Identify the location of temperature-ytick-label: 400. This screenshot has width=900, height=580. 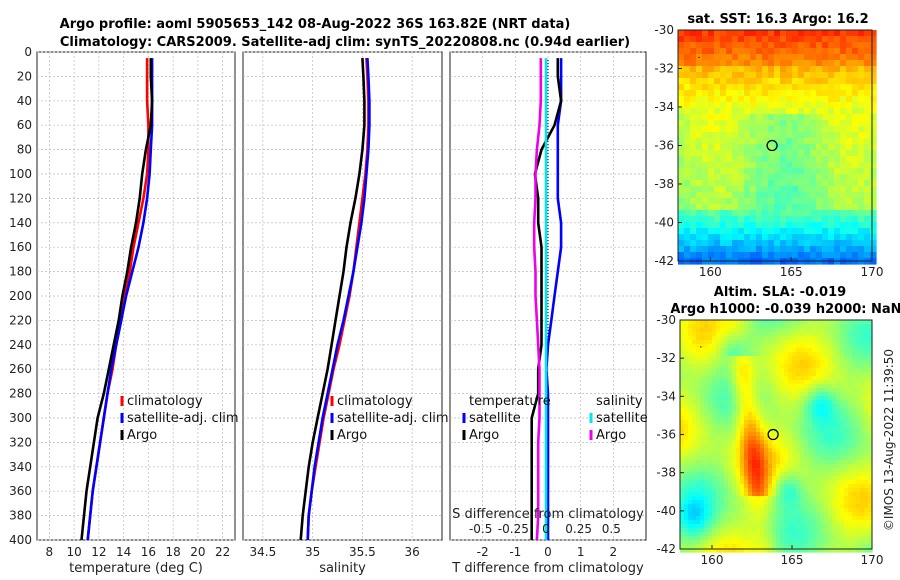
(20, 540).